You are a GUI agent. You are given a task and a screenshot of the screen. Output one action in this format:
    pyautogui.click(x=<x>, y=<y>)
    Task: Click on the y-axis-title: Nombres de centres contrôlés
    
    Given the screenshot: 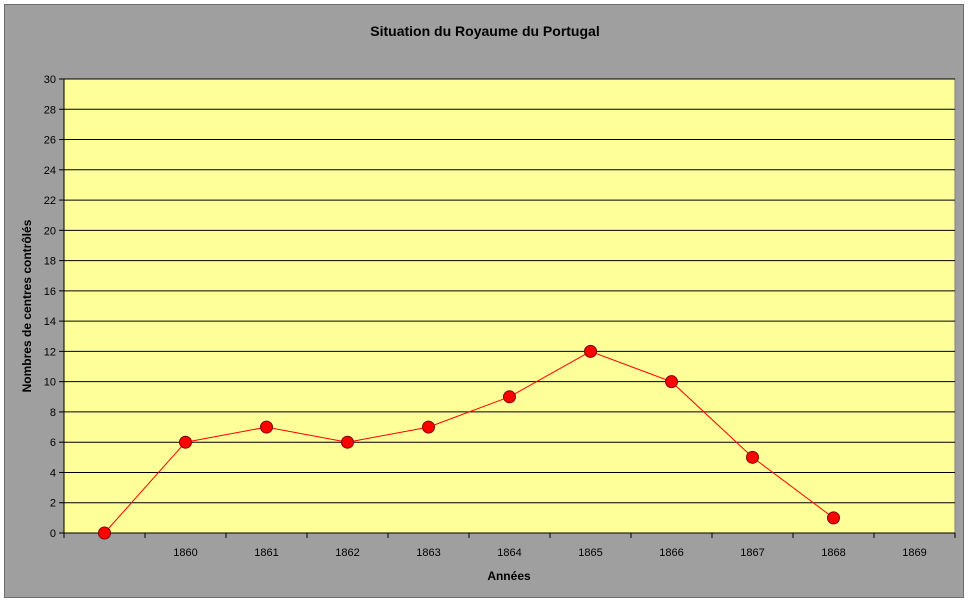 What is the action you would take?
    pyautogui.click(x=27, y=305)
    